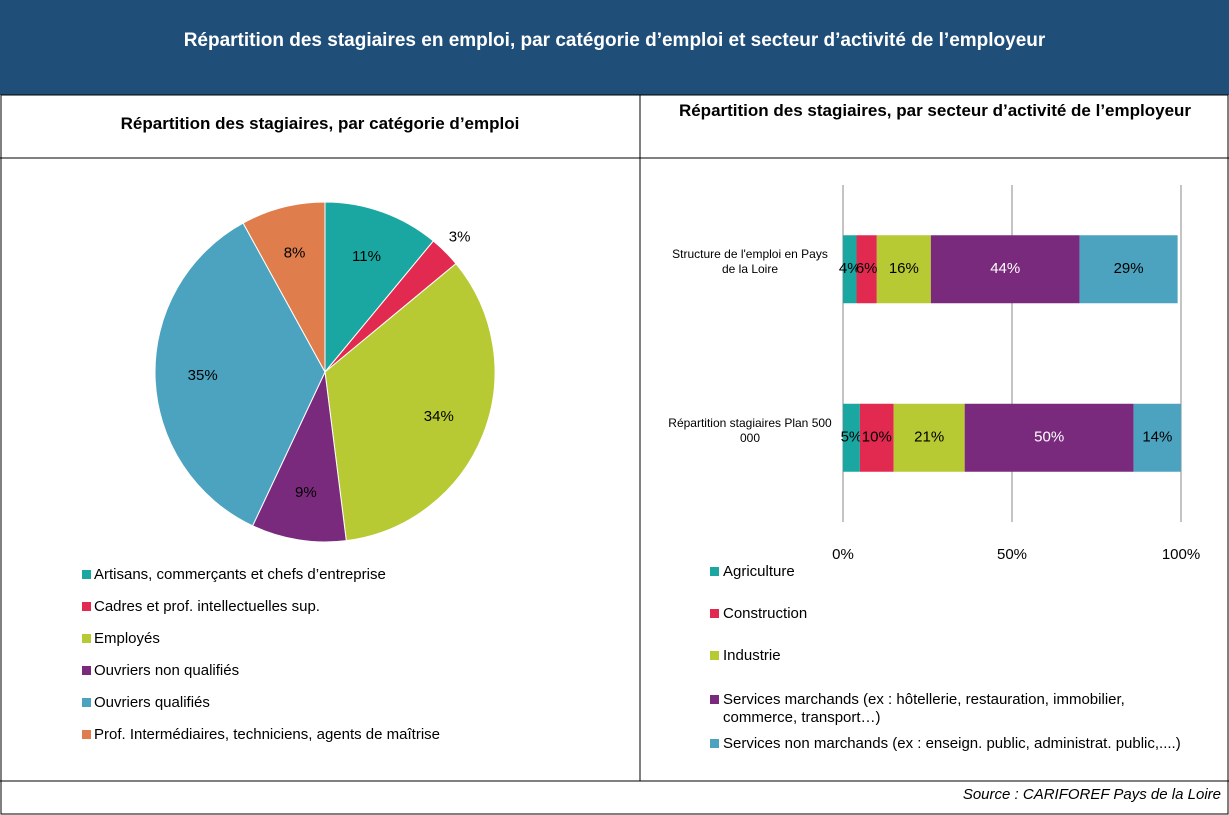 The width and height of the screenshot is (1229, 815). I want to click on data-label: 10%, so click(877, 437).